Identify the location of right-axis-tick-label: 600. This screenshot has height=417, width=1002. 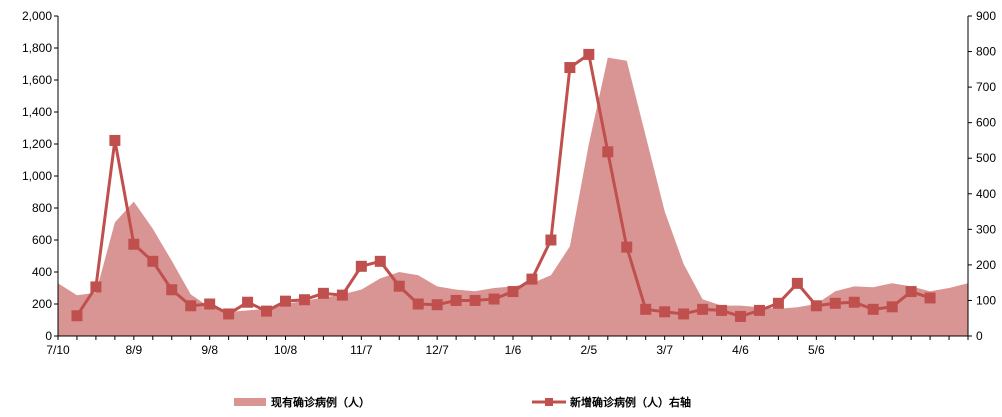
(986, 123).